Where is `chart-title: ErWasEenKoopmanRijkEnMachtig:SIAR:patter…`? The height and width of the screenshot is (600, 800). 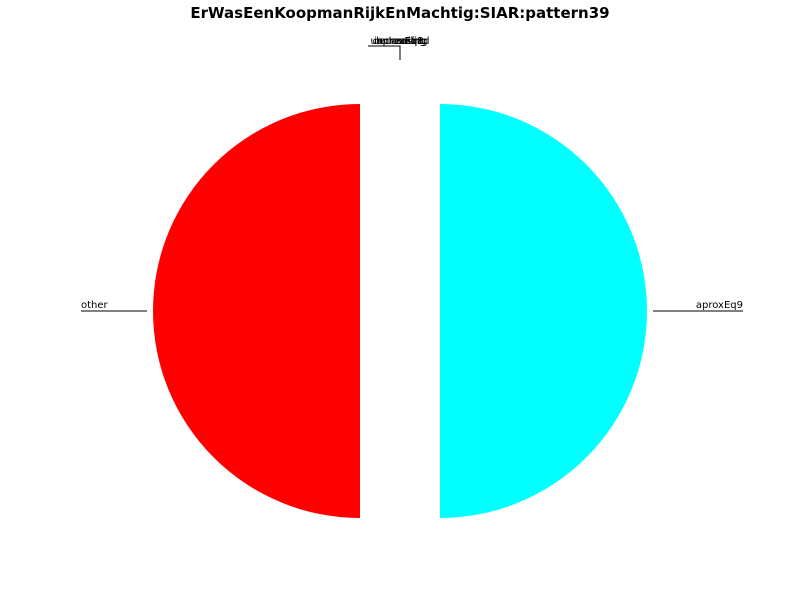
chart-title: ErWasEenKoopmanRijkEnMachtig:SIAR:patter… is located at coordinates (399, 13).